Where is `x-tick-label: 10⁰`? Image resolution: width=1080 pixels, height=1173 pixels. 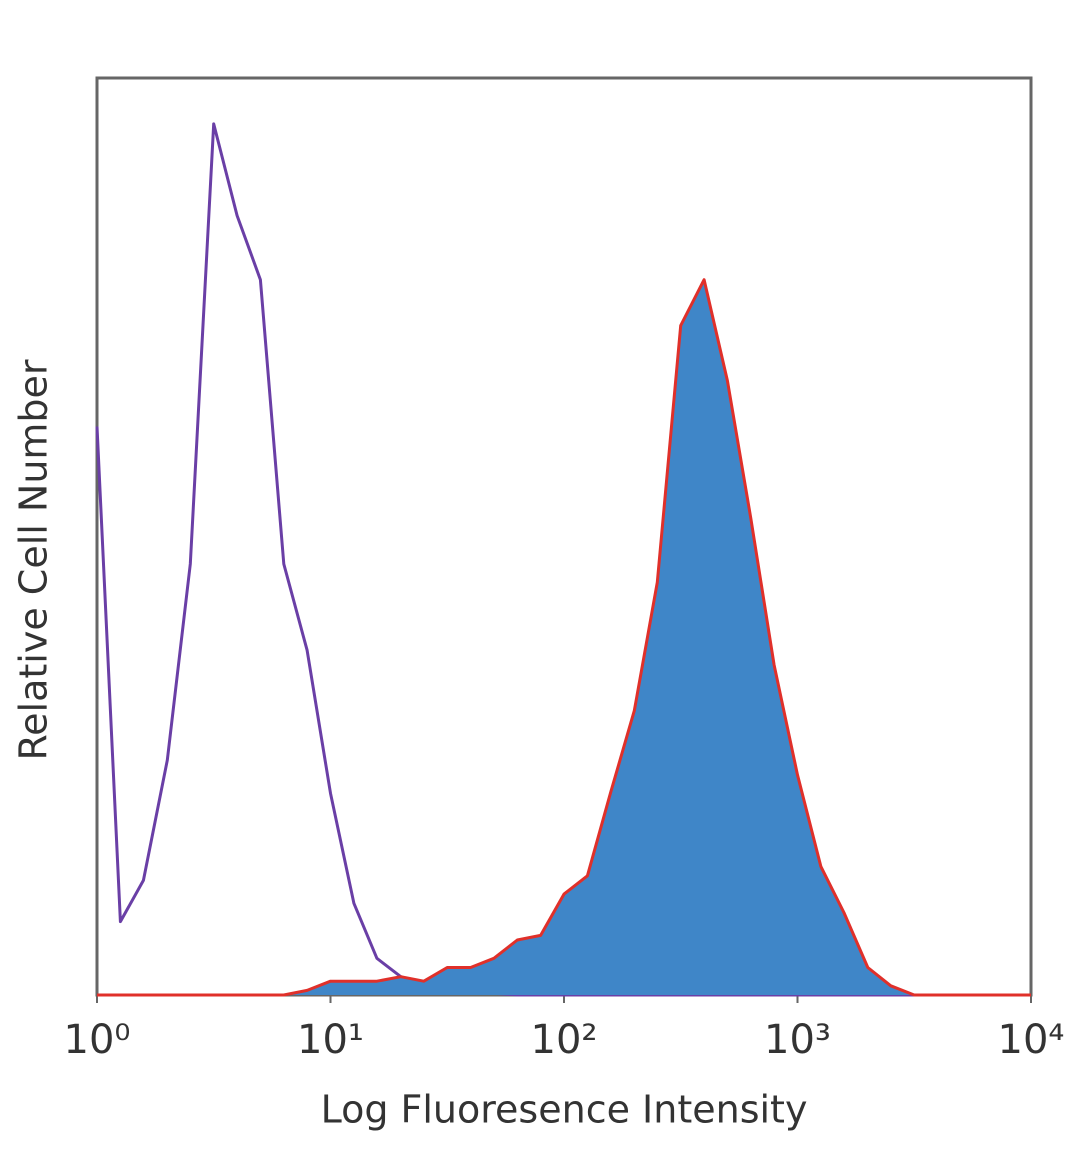
x-tick-label: 10⁰ is located at coordinates (97, 1040).